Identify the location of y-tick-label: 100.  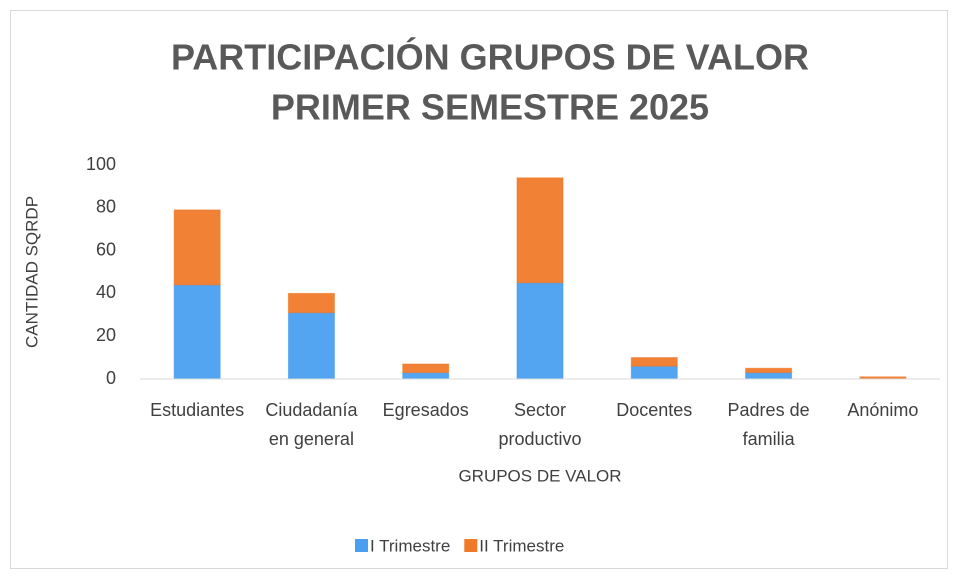
(101, 164).